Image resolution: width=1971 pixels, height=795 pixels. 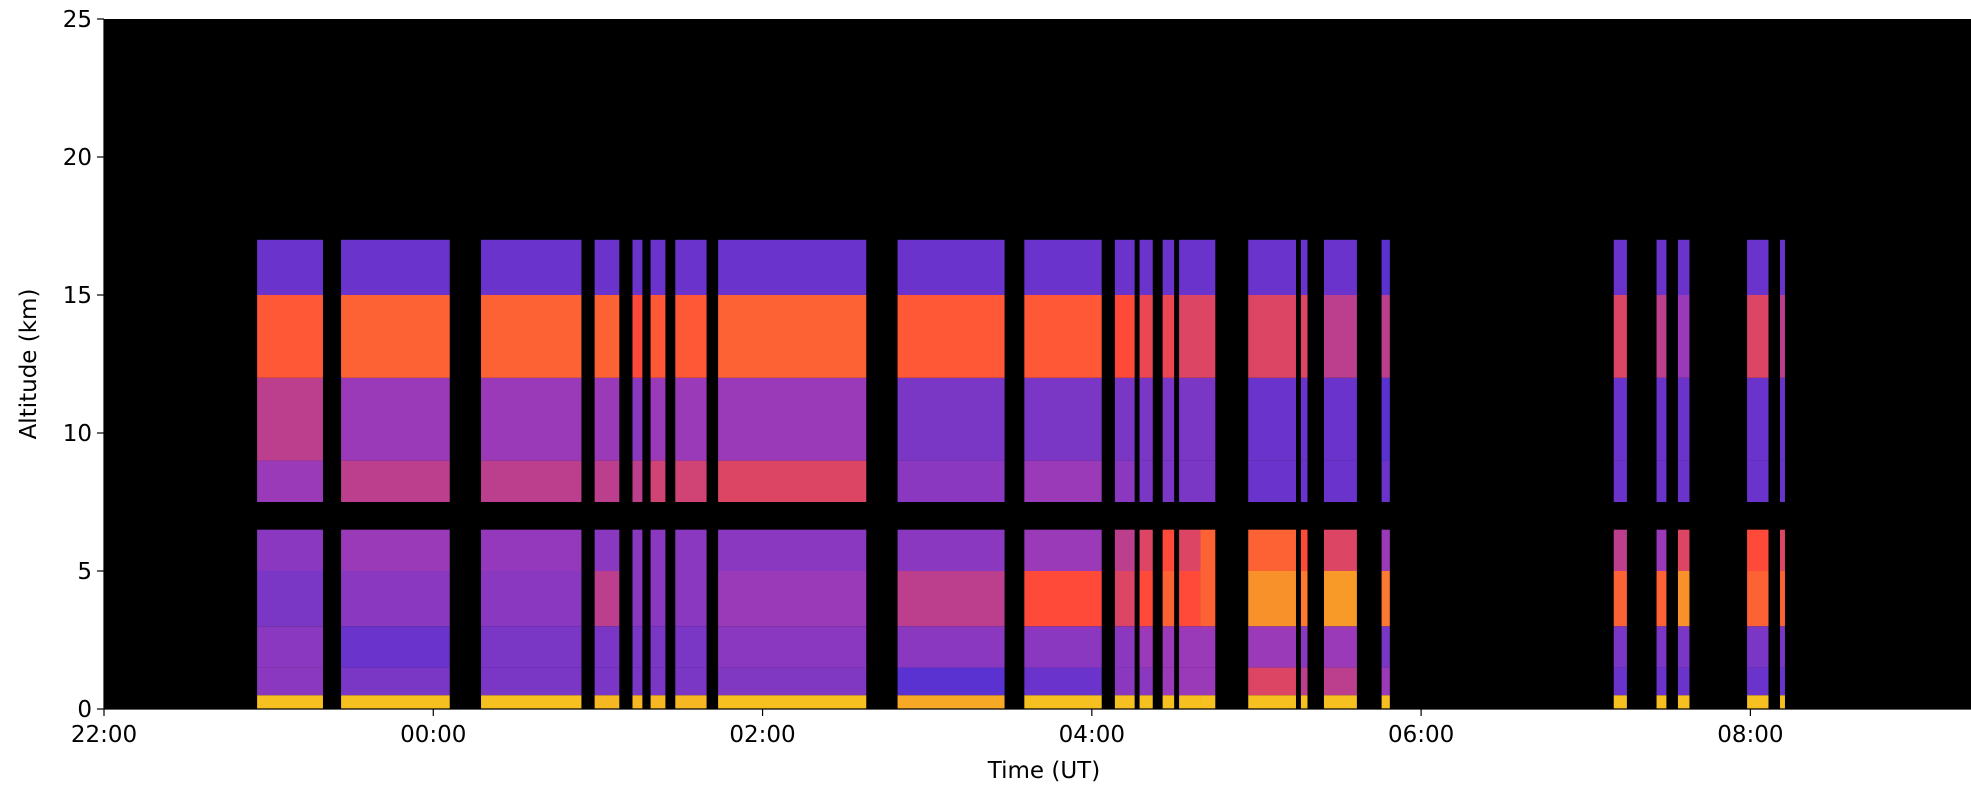 What do you see at coordinates (1421, 735) in the screenshot?
I see `x-tick-label: 06:00` at bounding box center [1421, 735].